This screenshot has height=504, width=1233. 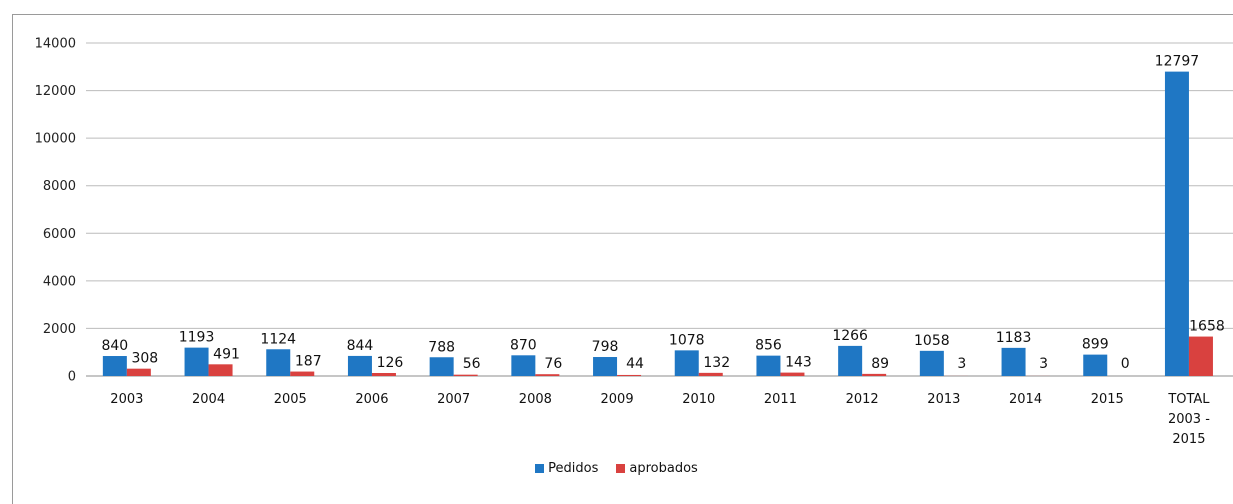 What do you see at coordinates (308, 362) in the screenshot?
I see `data-label-aprobados-2: 187` at bounding box center [308, 362].